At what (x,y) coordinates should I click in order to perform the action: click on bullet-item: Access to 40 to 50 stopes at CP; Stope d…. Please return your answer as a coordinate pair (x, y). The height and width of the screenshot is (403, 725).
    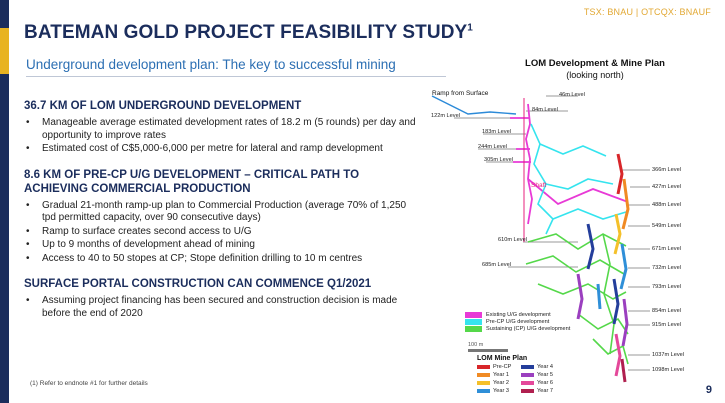
    Looking at the image, I should click on (220, 259).